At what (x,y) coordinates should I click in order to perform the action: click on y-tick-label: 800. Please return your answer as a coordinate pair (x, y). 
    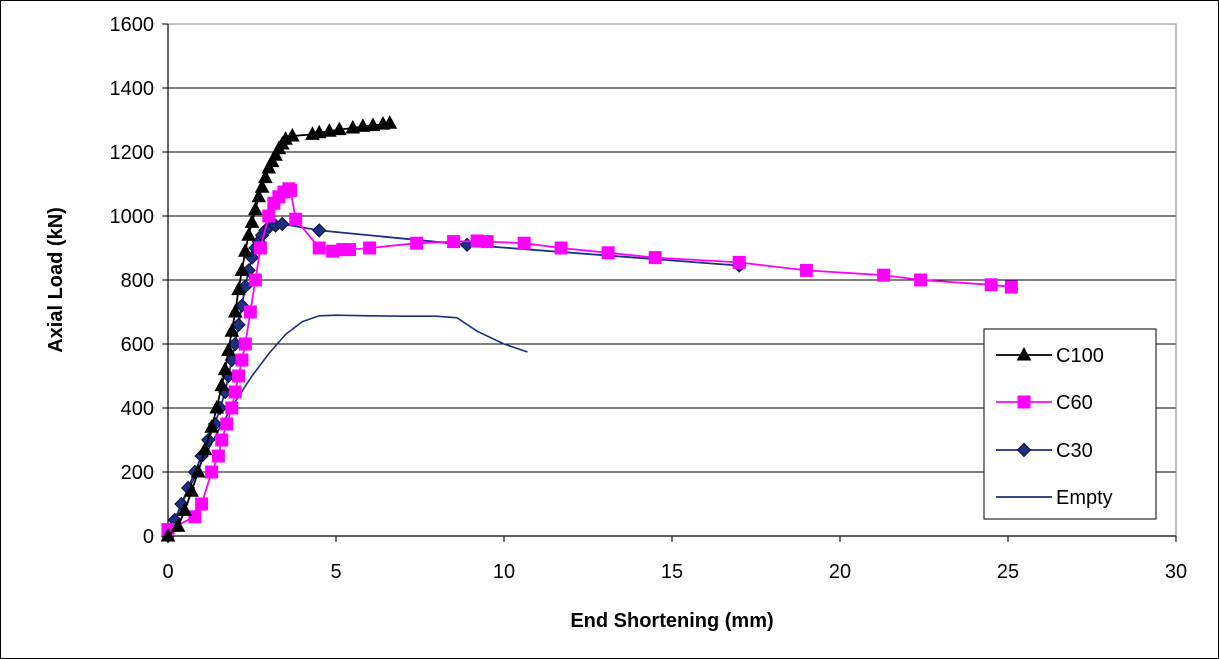
    Looking at the image, I should click on (137, 281).